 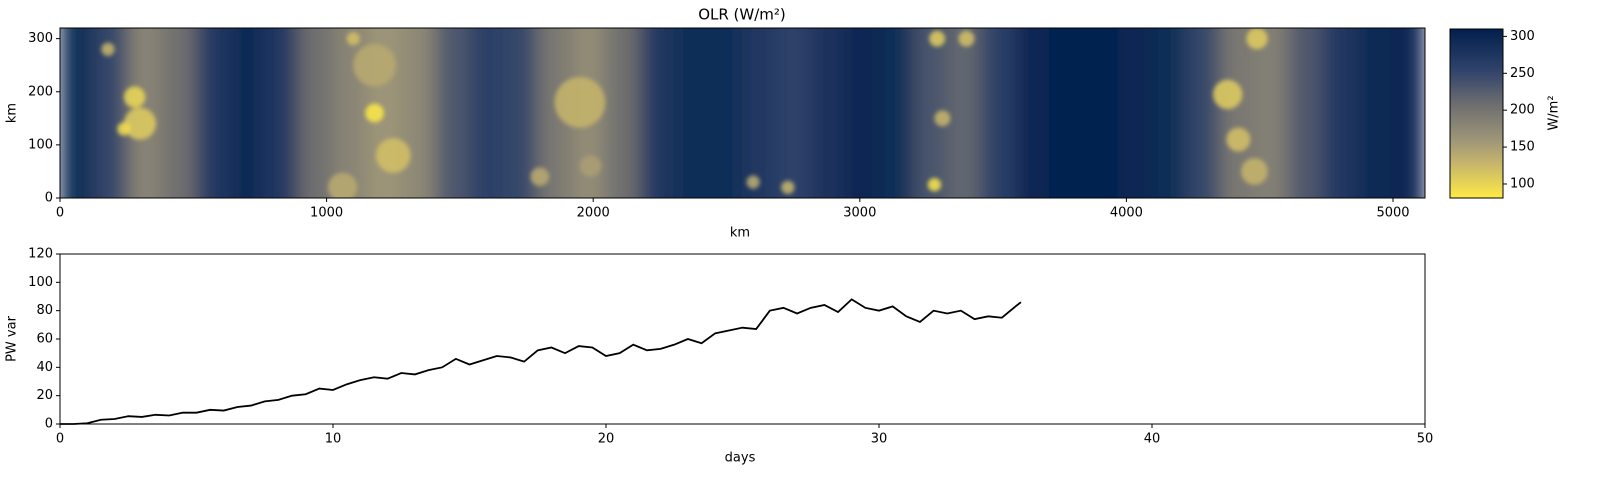 I want to click on y-tick-label: 200, so click(x=40, y=91).